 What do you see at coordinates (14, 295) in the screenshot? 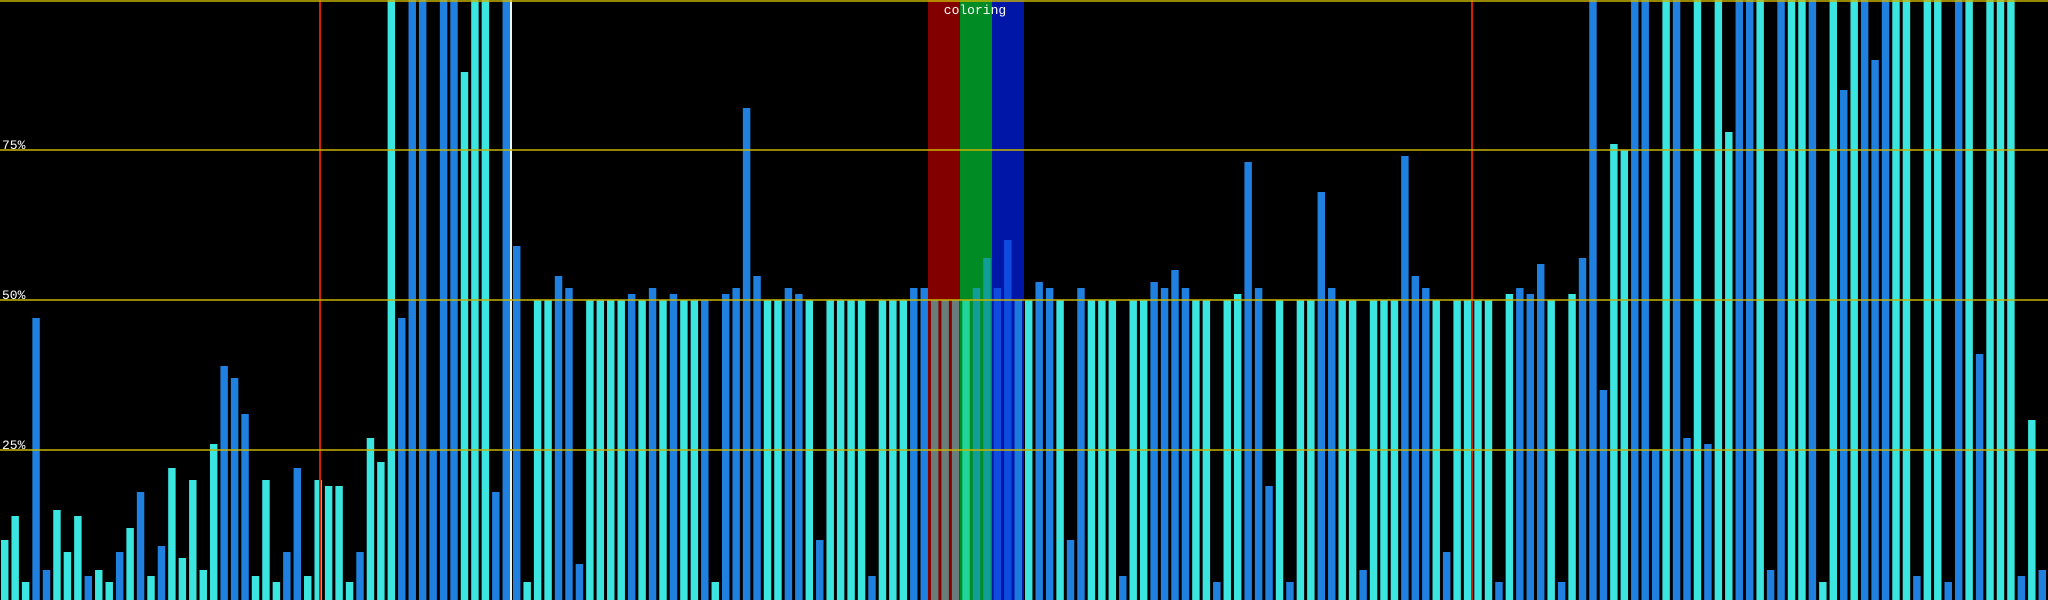
I see `y-tick-label: 50%` at bounding box center [14, 295].